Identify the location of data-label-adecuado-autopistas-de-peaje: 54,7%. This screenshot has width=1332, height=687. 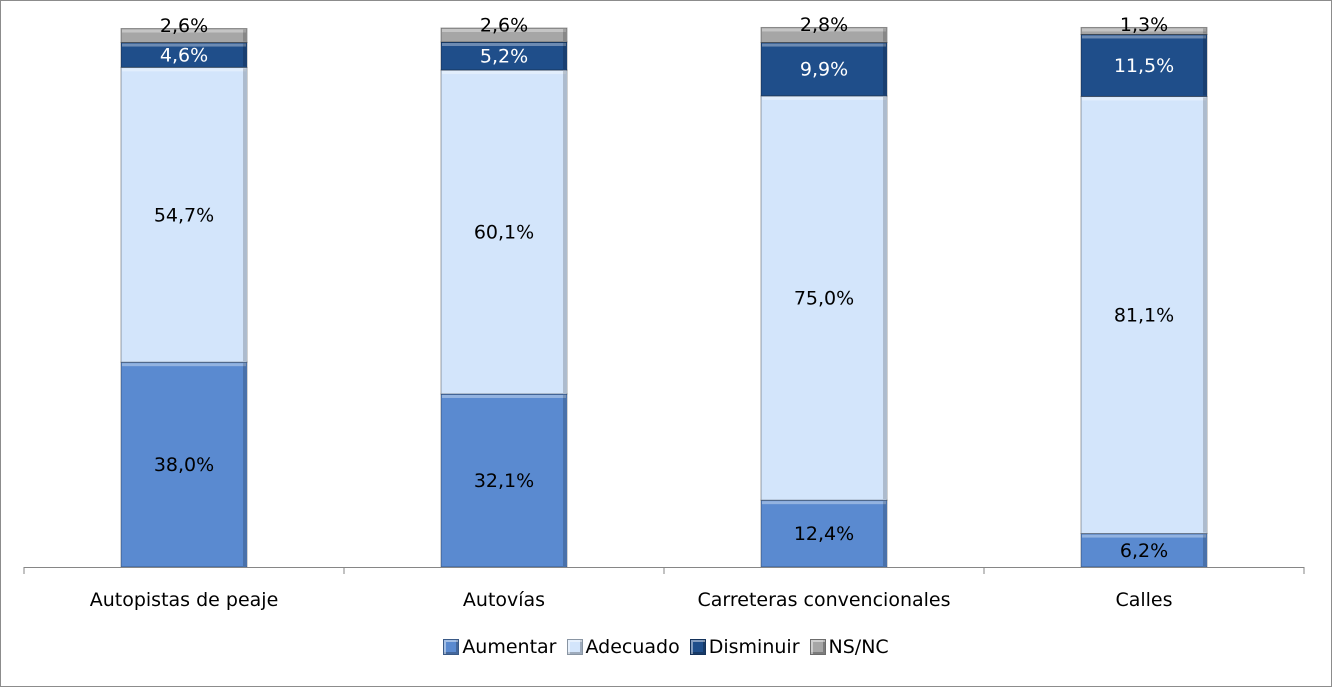
(184, 215).